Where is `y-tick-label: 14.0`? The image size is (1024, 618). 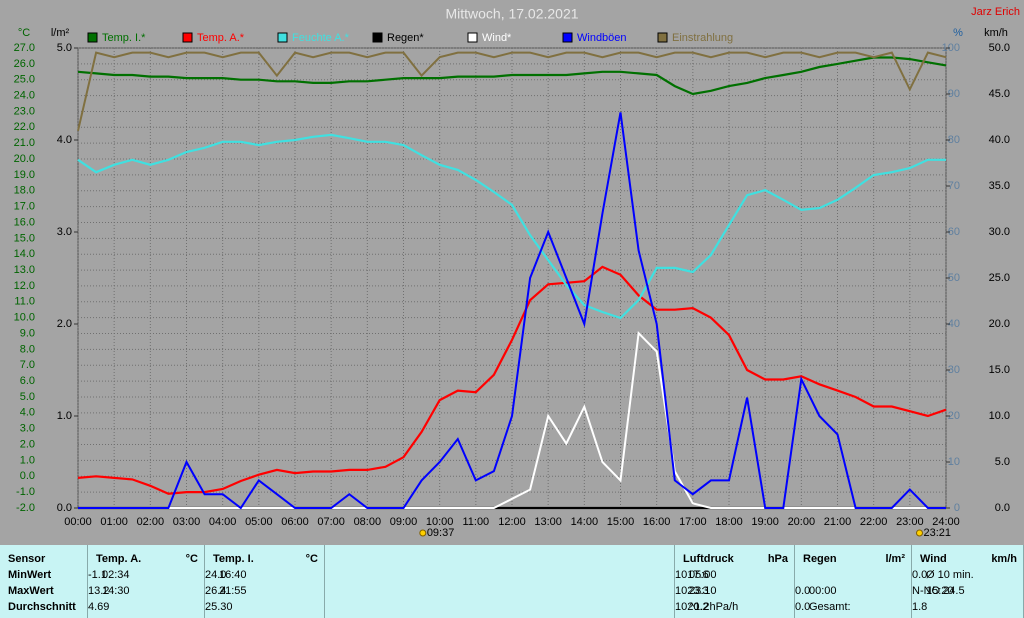
y-tick-label: 14.0 is located at coordinates (24, 254).